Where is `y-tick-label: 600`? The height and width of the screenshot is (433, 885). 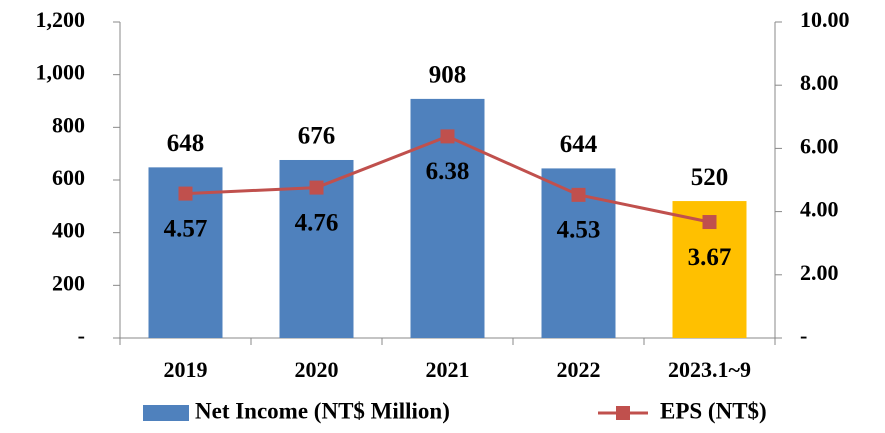 y-tick-label: 600 is located at coordinates (68, 177).